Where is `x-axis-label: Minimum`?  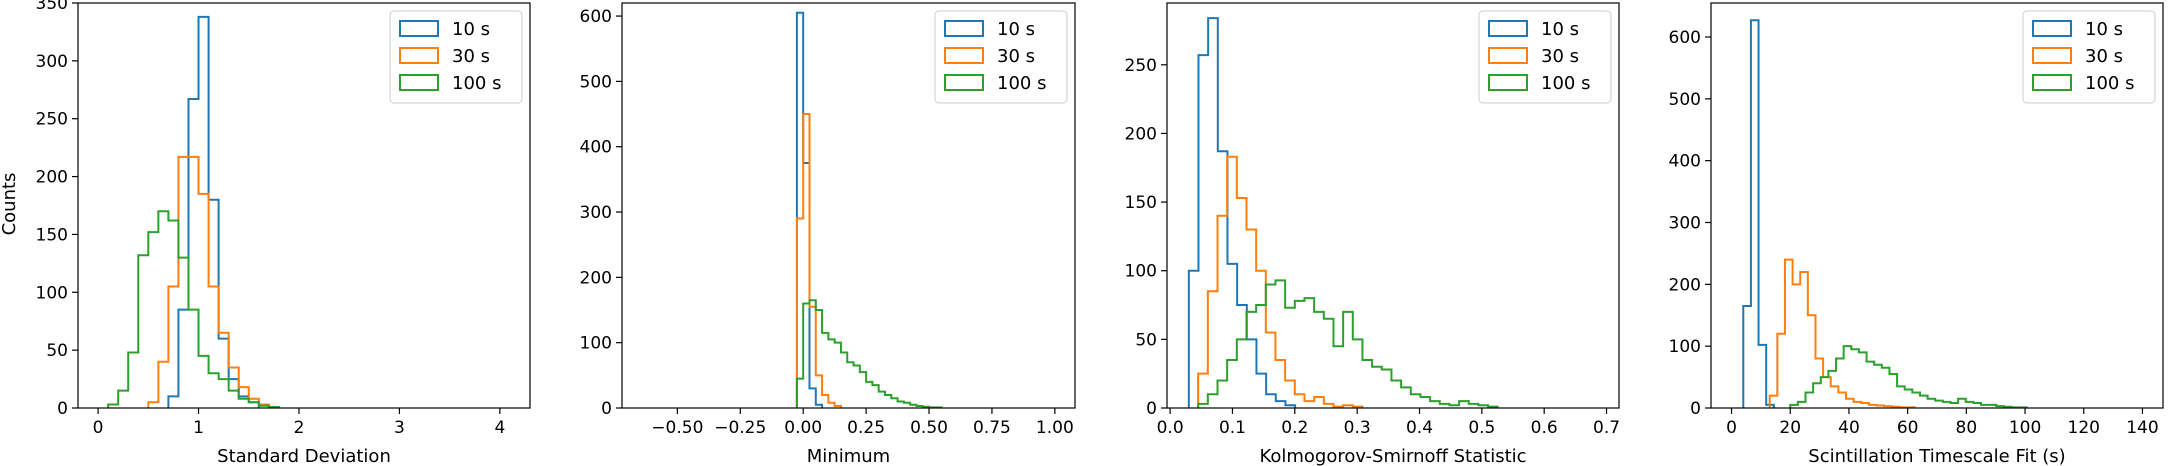
x-axis-label: Minimum is located at coordinates (848, 456).